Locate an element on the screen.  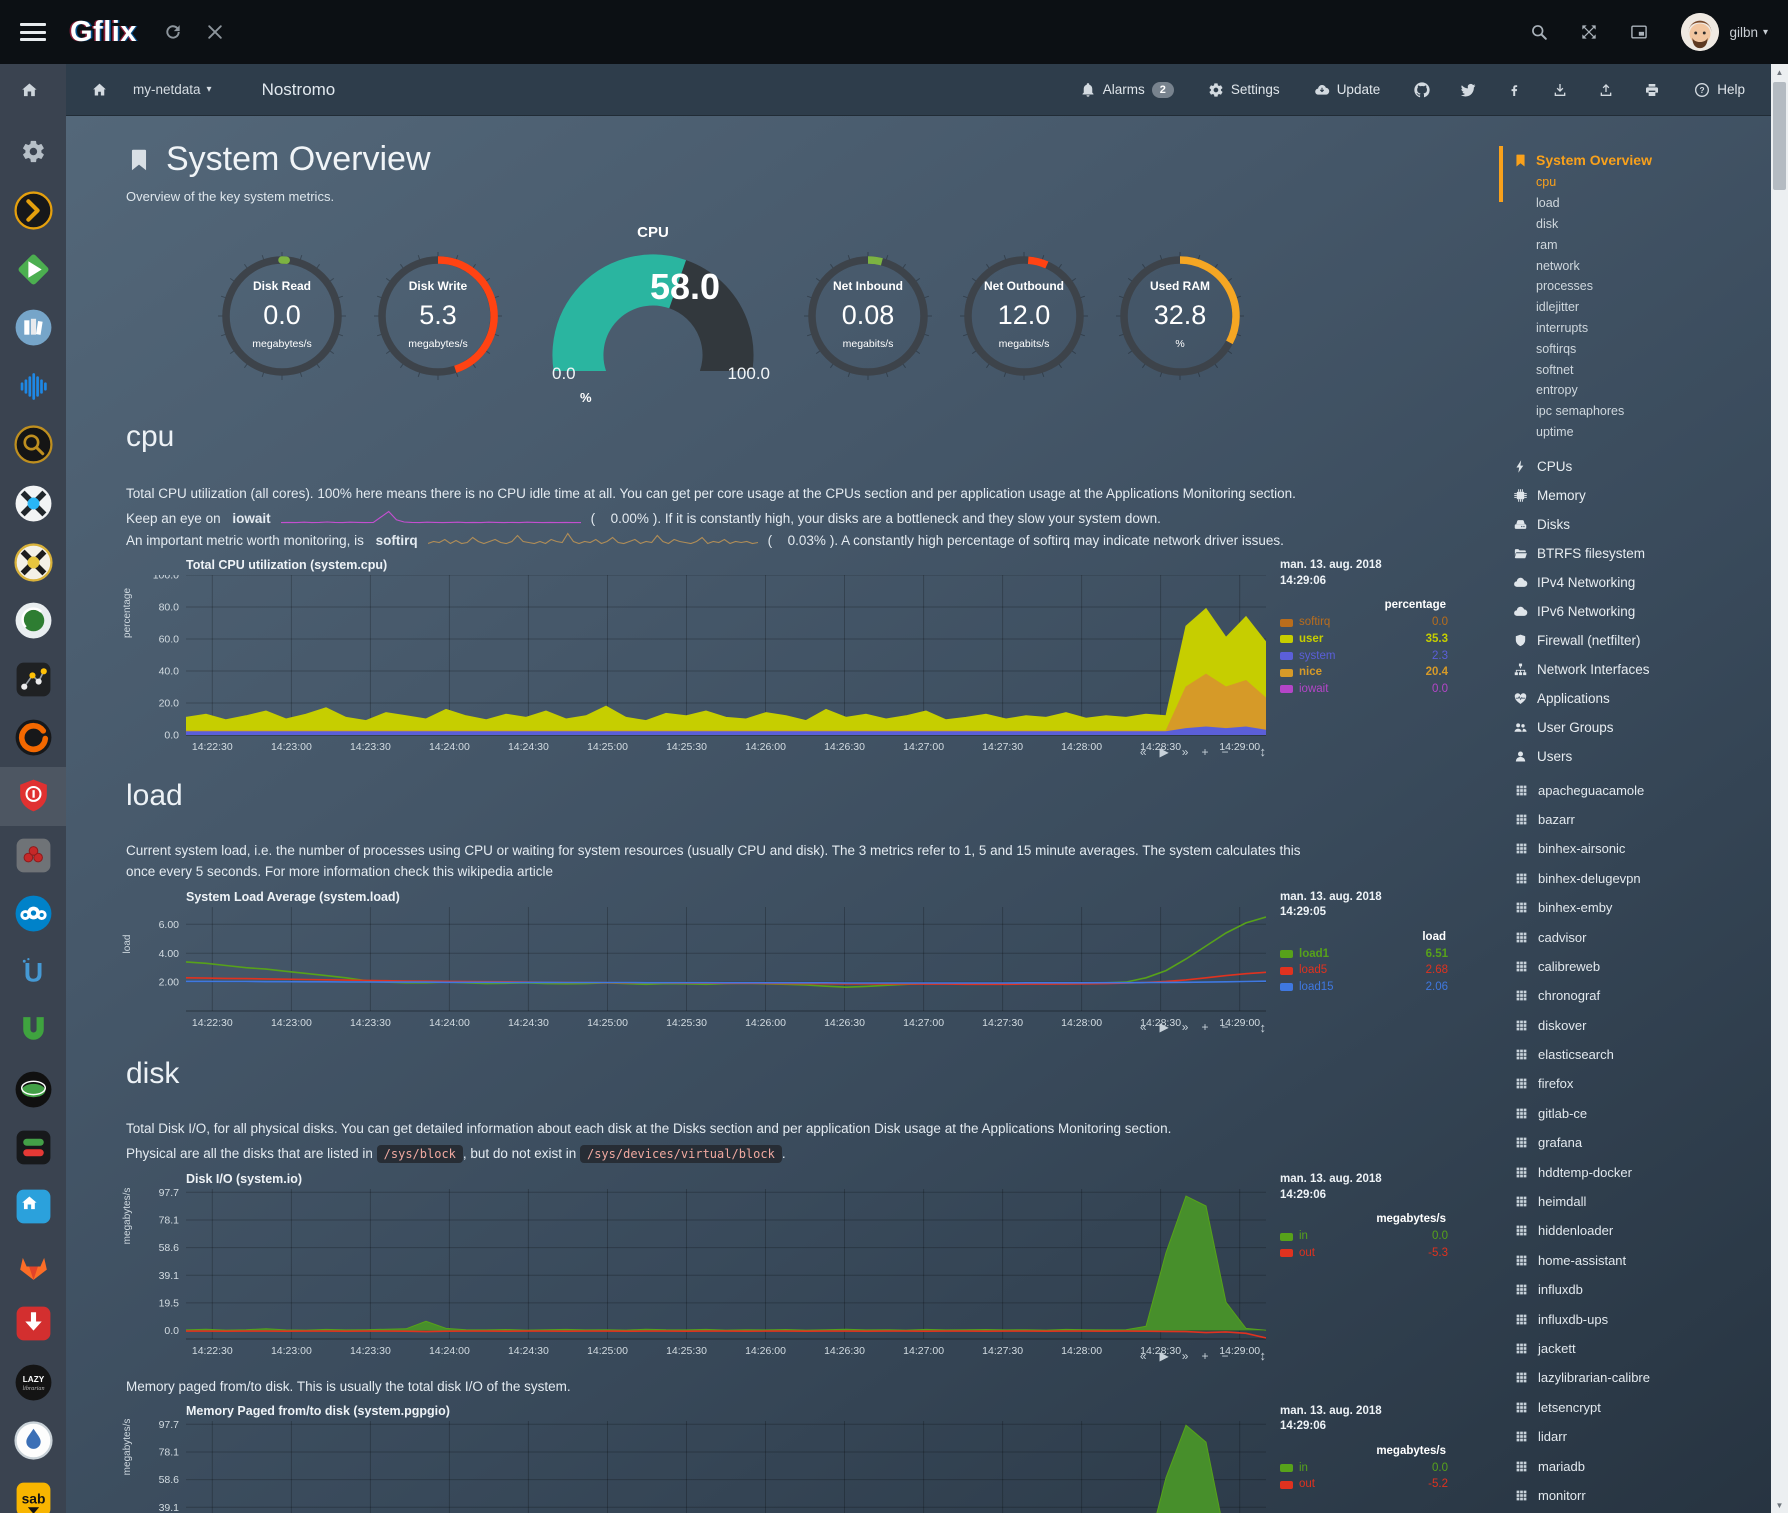
host-dropdown: my-netdata ▾ is located at coordinates (172, 89).